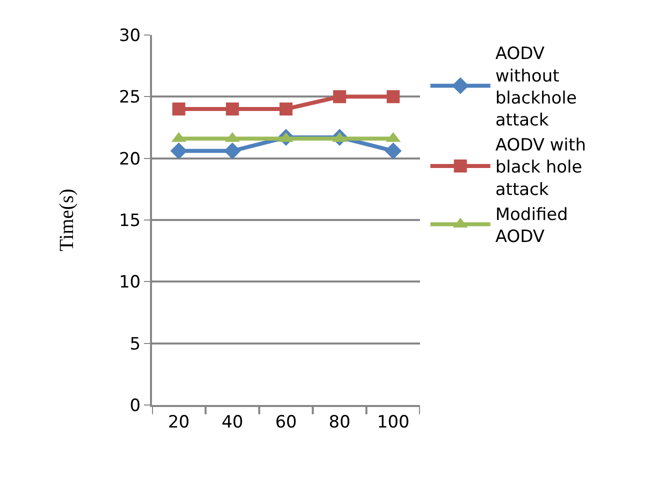 The image size is (661, 487). What do you see at coordinates (67, 220) in the screenshot?
I see `y-axis-title: Time(s)` at bounding box center [67, 220].